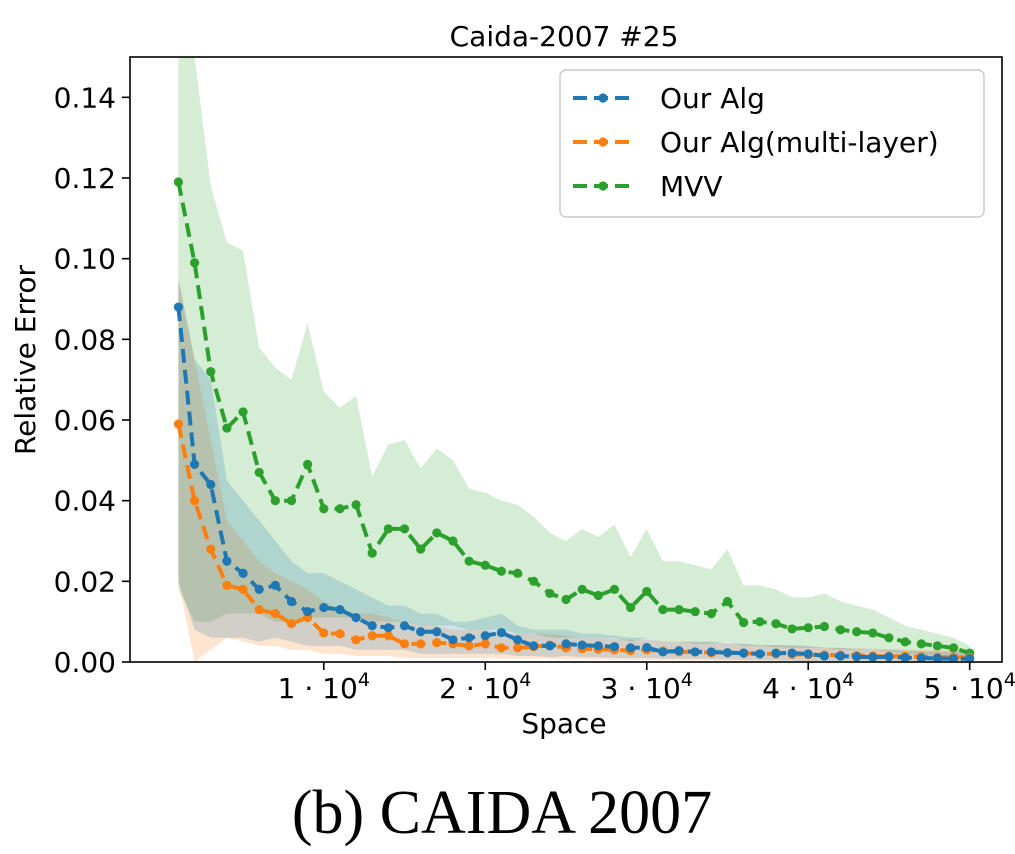  I want to click on x-tick-mantissa: 1, so click(287, 688).